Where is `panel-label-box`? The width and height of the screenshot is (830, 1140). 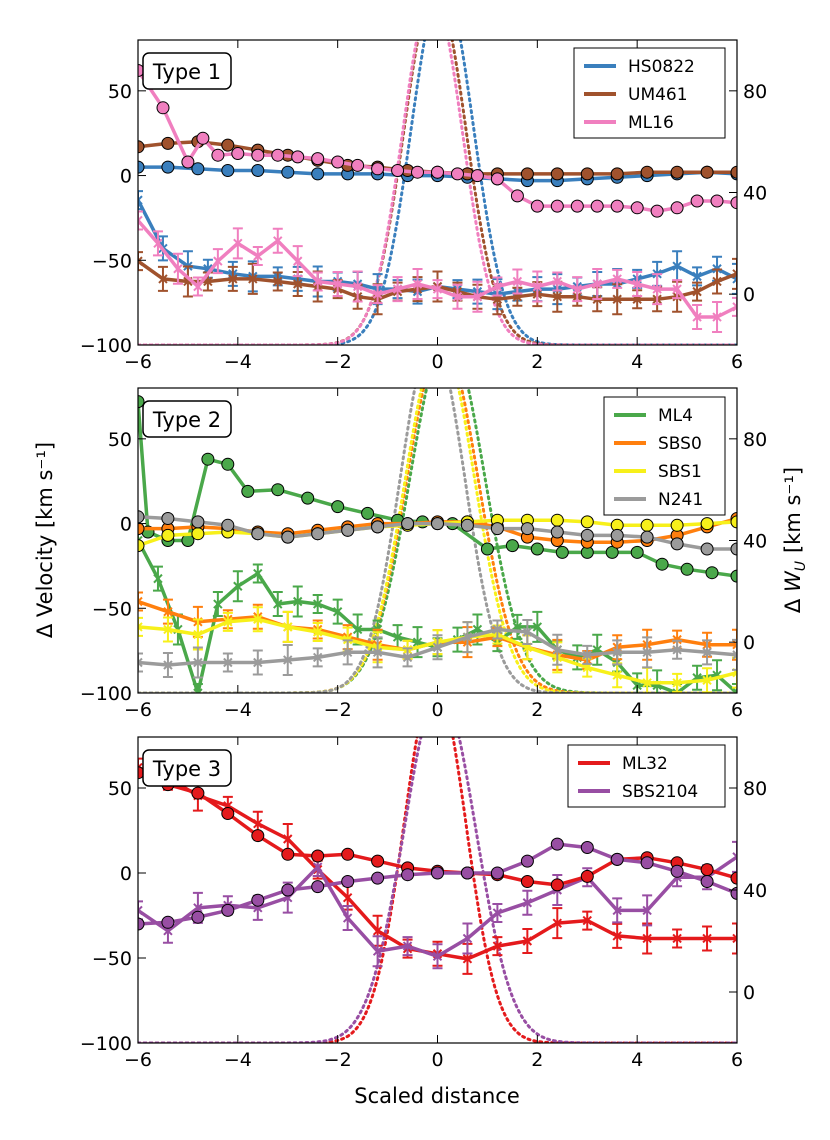 panel-label-box is located at coordinates (187, 419).